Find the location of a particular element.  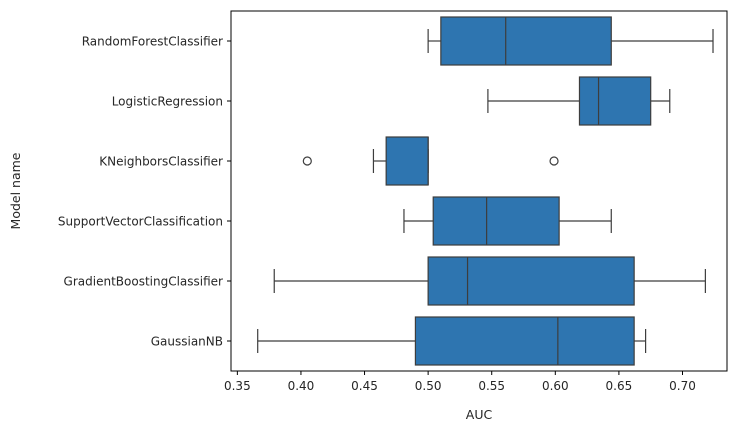

x-tick-label: 0.50 is located at coordinates (428, 386).